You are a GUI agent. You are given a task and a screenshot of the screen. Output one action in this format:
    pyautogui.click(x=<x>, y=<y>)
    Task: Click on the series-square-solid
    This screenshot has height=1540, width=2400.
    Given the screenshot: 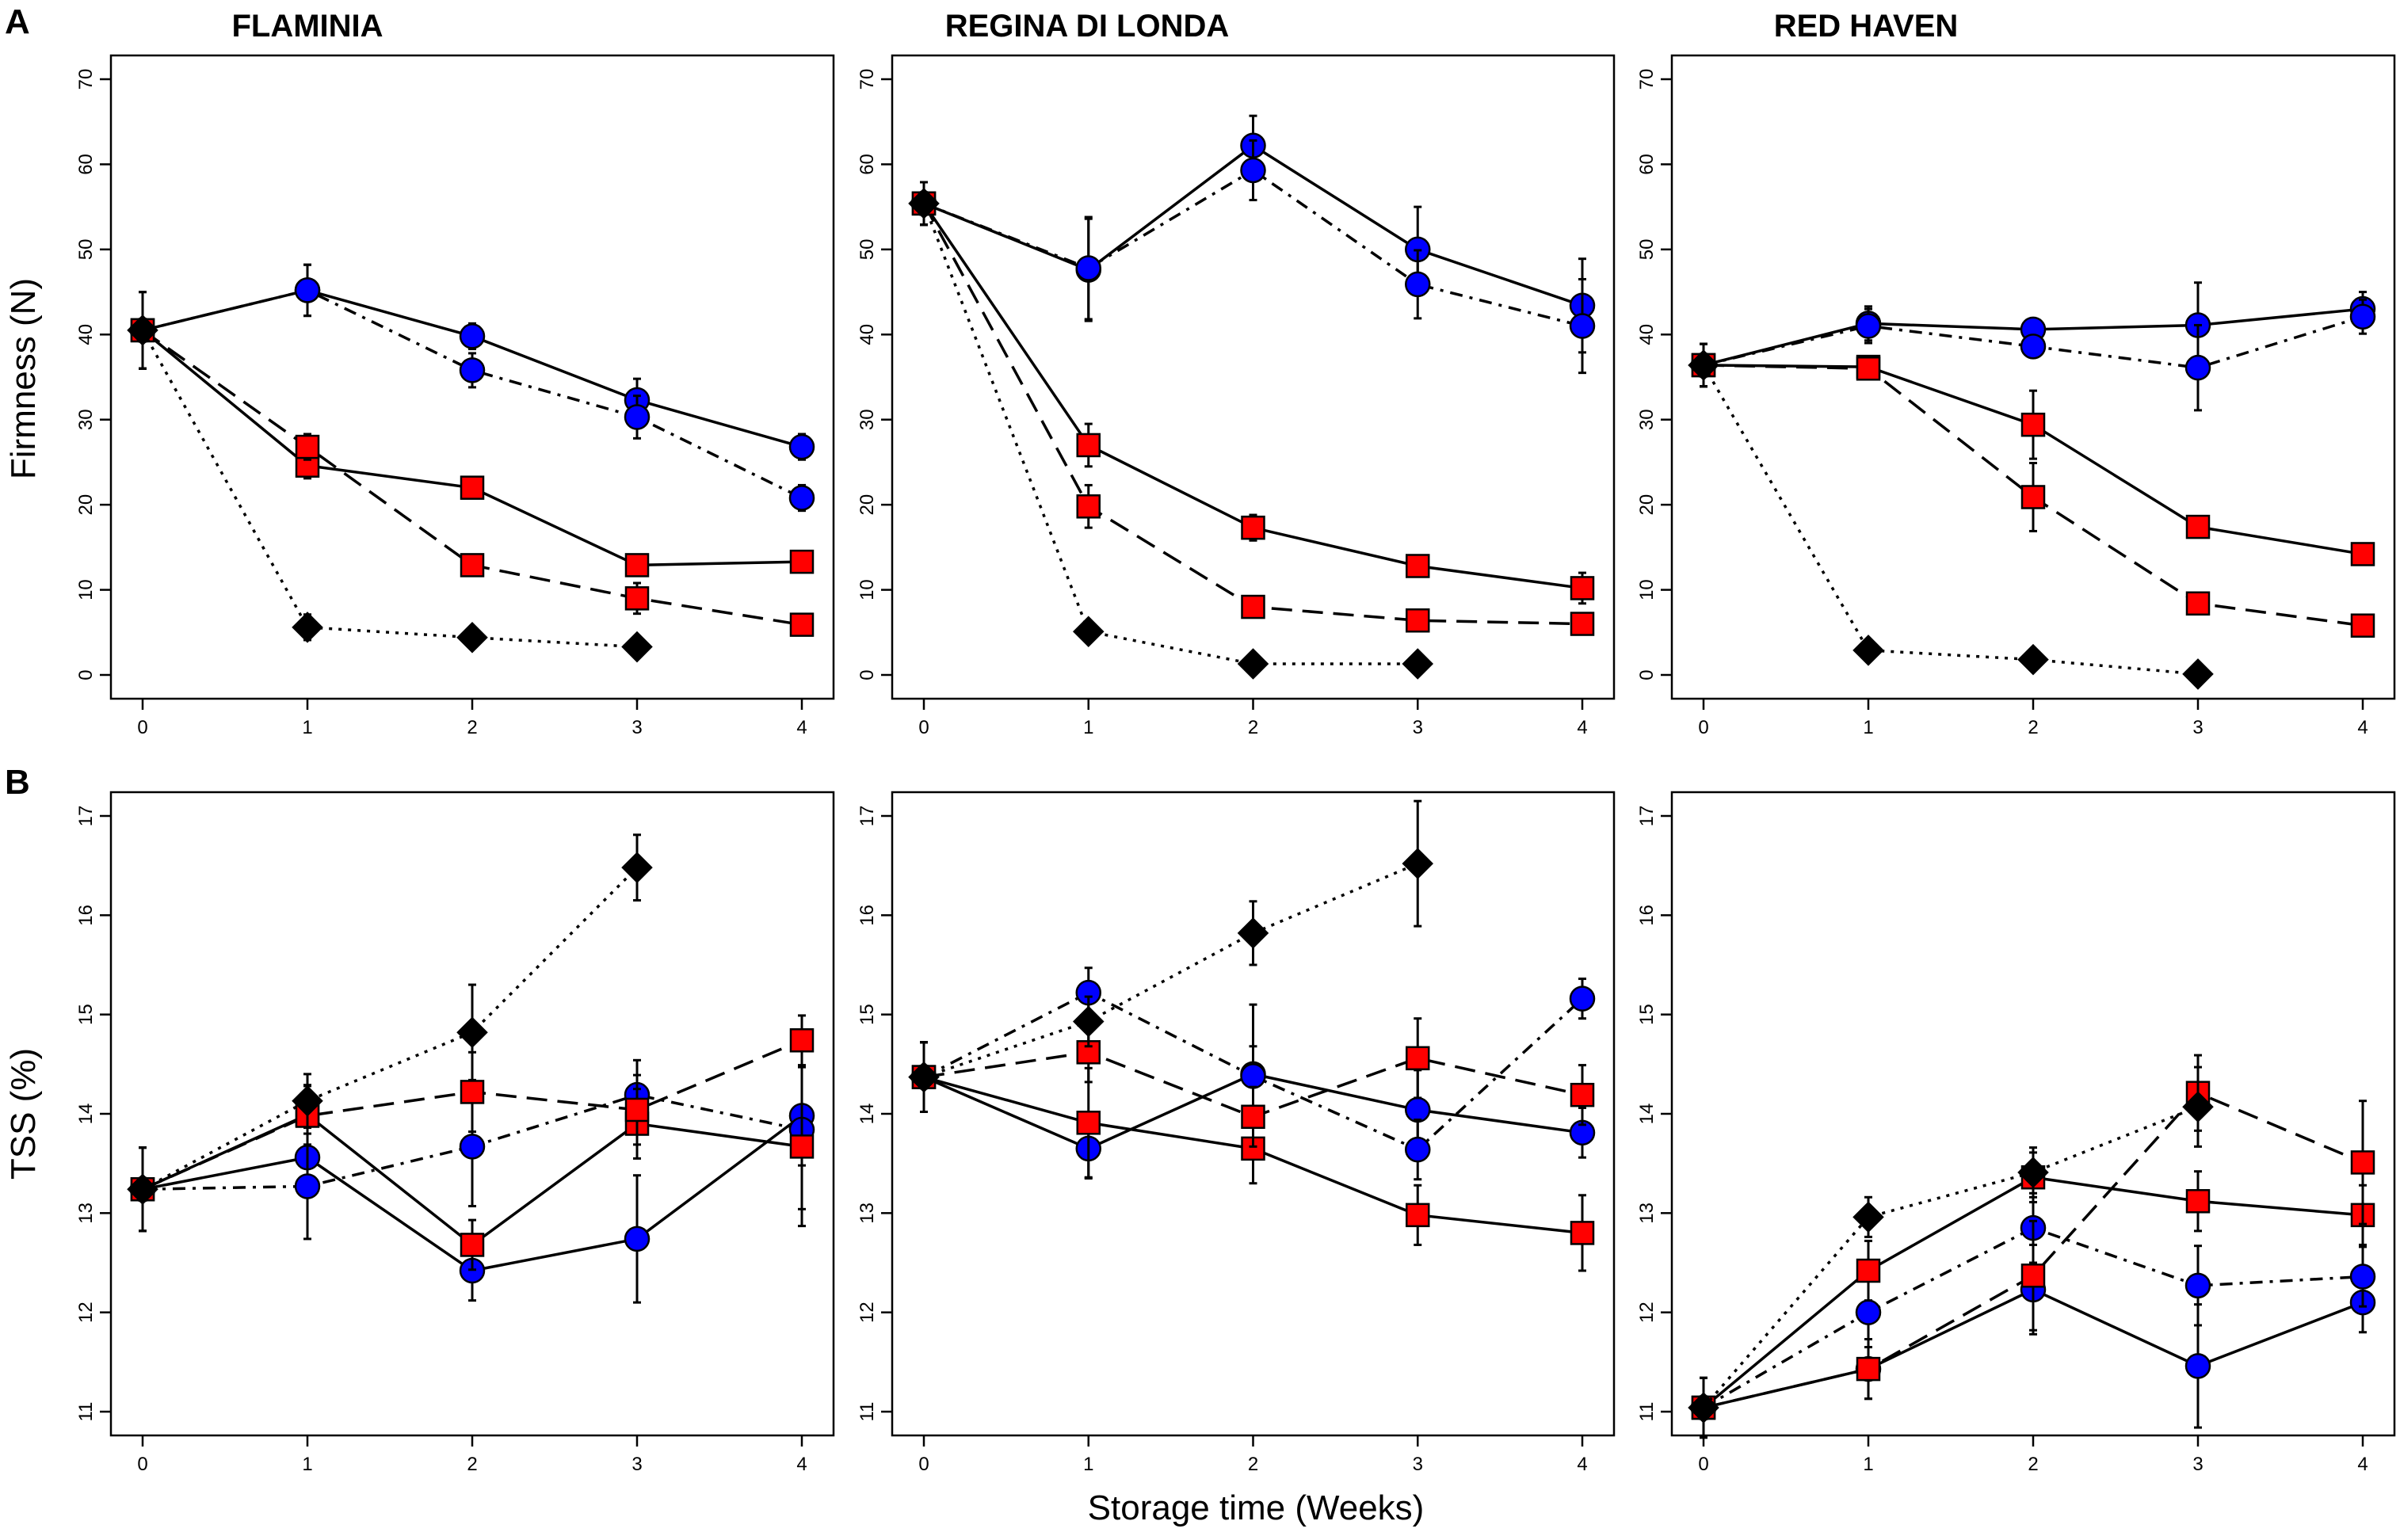 What is the action you would take?
    pyautogui.click(x=1253, y=393)
    